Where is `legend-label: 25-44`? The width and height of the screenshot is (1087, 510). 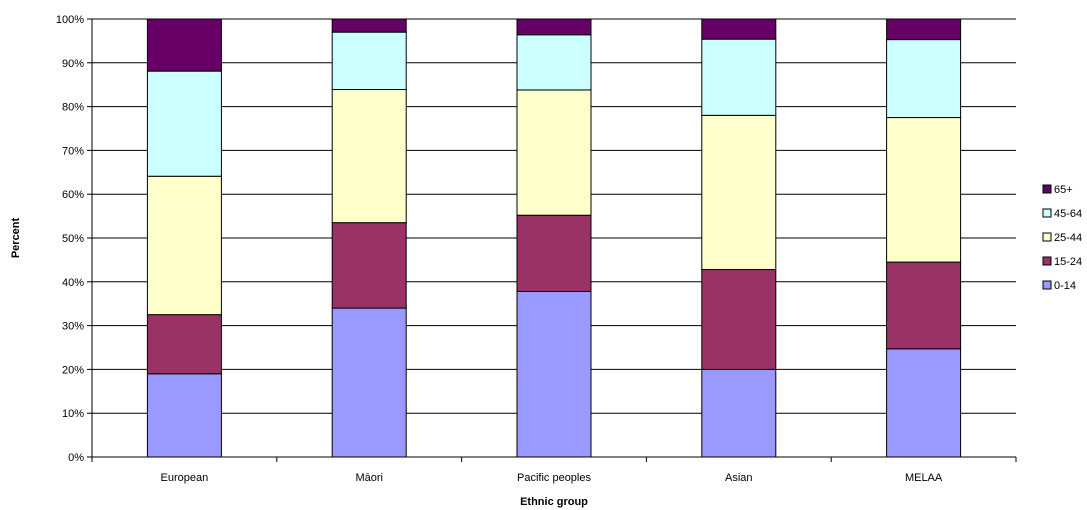 legend-label: 25-44 is located at coordinates (1068, 238).